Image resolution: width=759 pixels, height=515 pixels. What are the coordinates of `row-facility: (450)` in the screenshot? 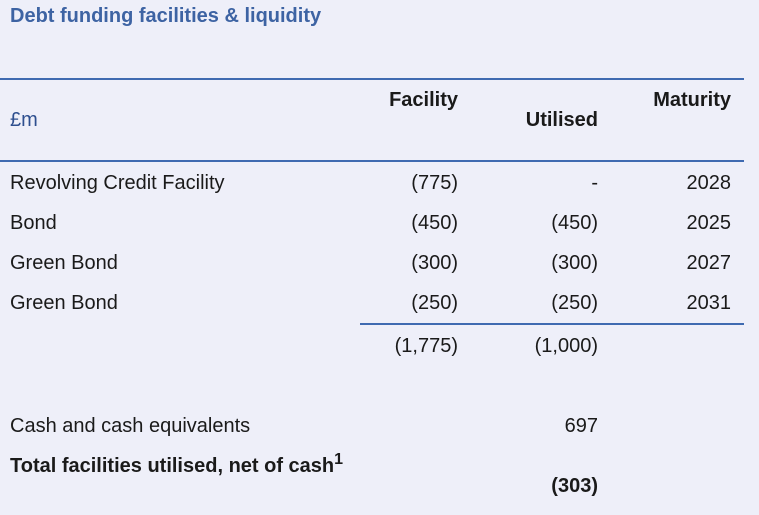 It's located at (434, 223).